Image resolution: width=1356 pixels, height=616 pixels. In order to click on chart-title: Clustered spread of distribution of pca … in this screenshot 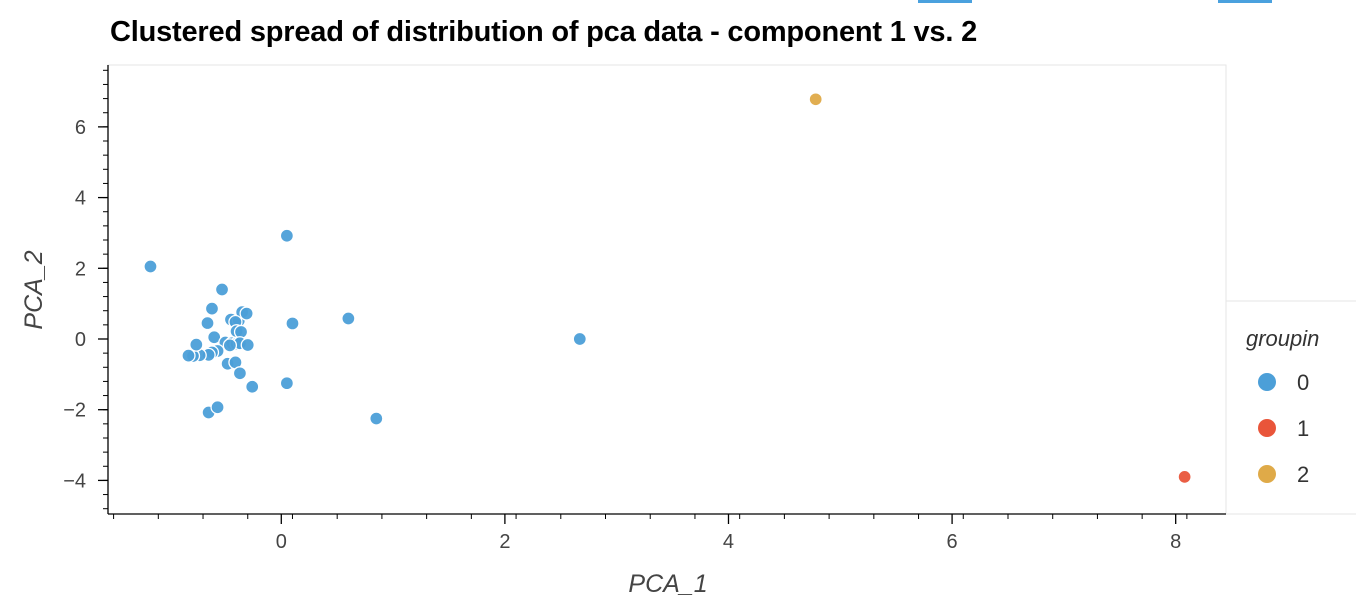, I will do `click(543, 32)`.